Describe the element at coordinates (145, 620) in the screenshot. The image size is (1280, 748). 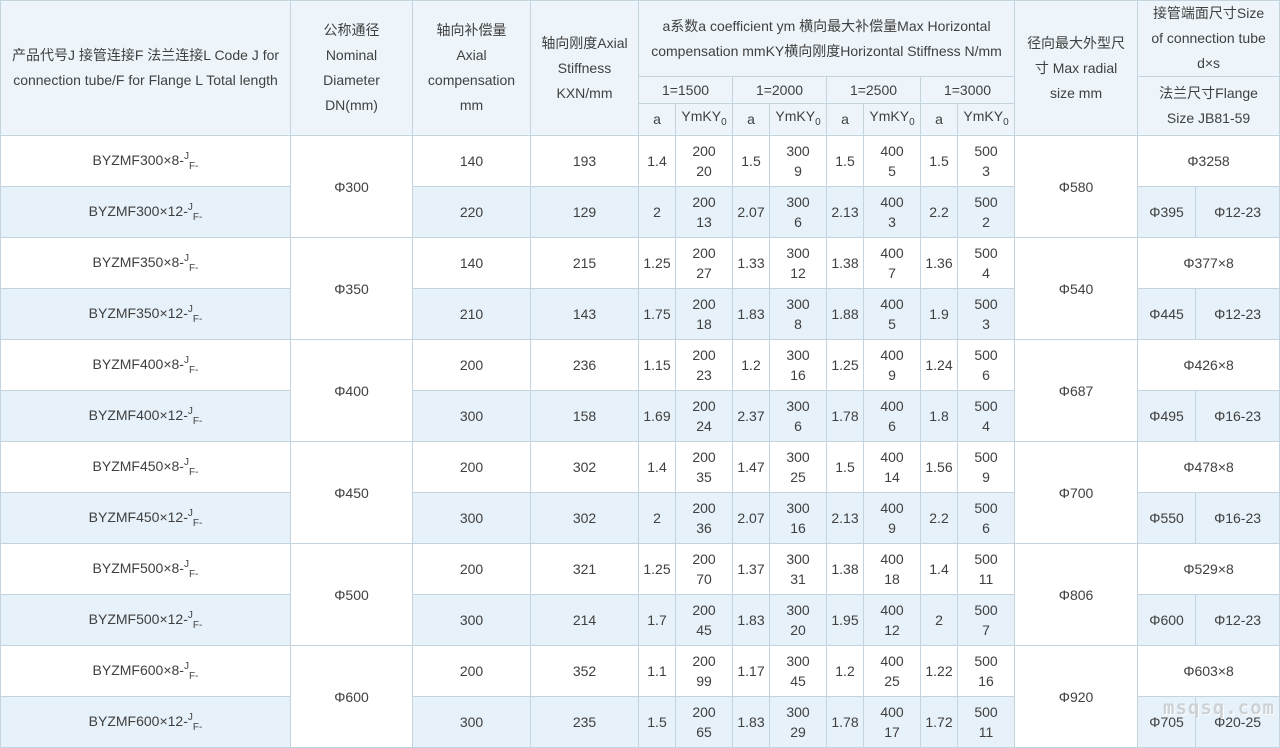
I see `product-code-cell: BYZMF500×12-JF-` at that location.